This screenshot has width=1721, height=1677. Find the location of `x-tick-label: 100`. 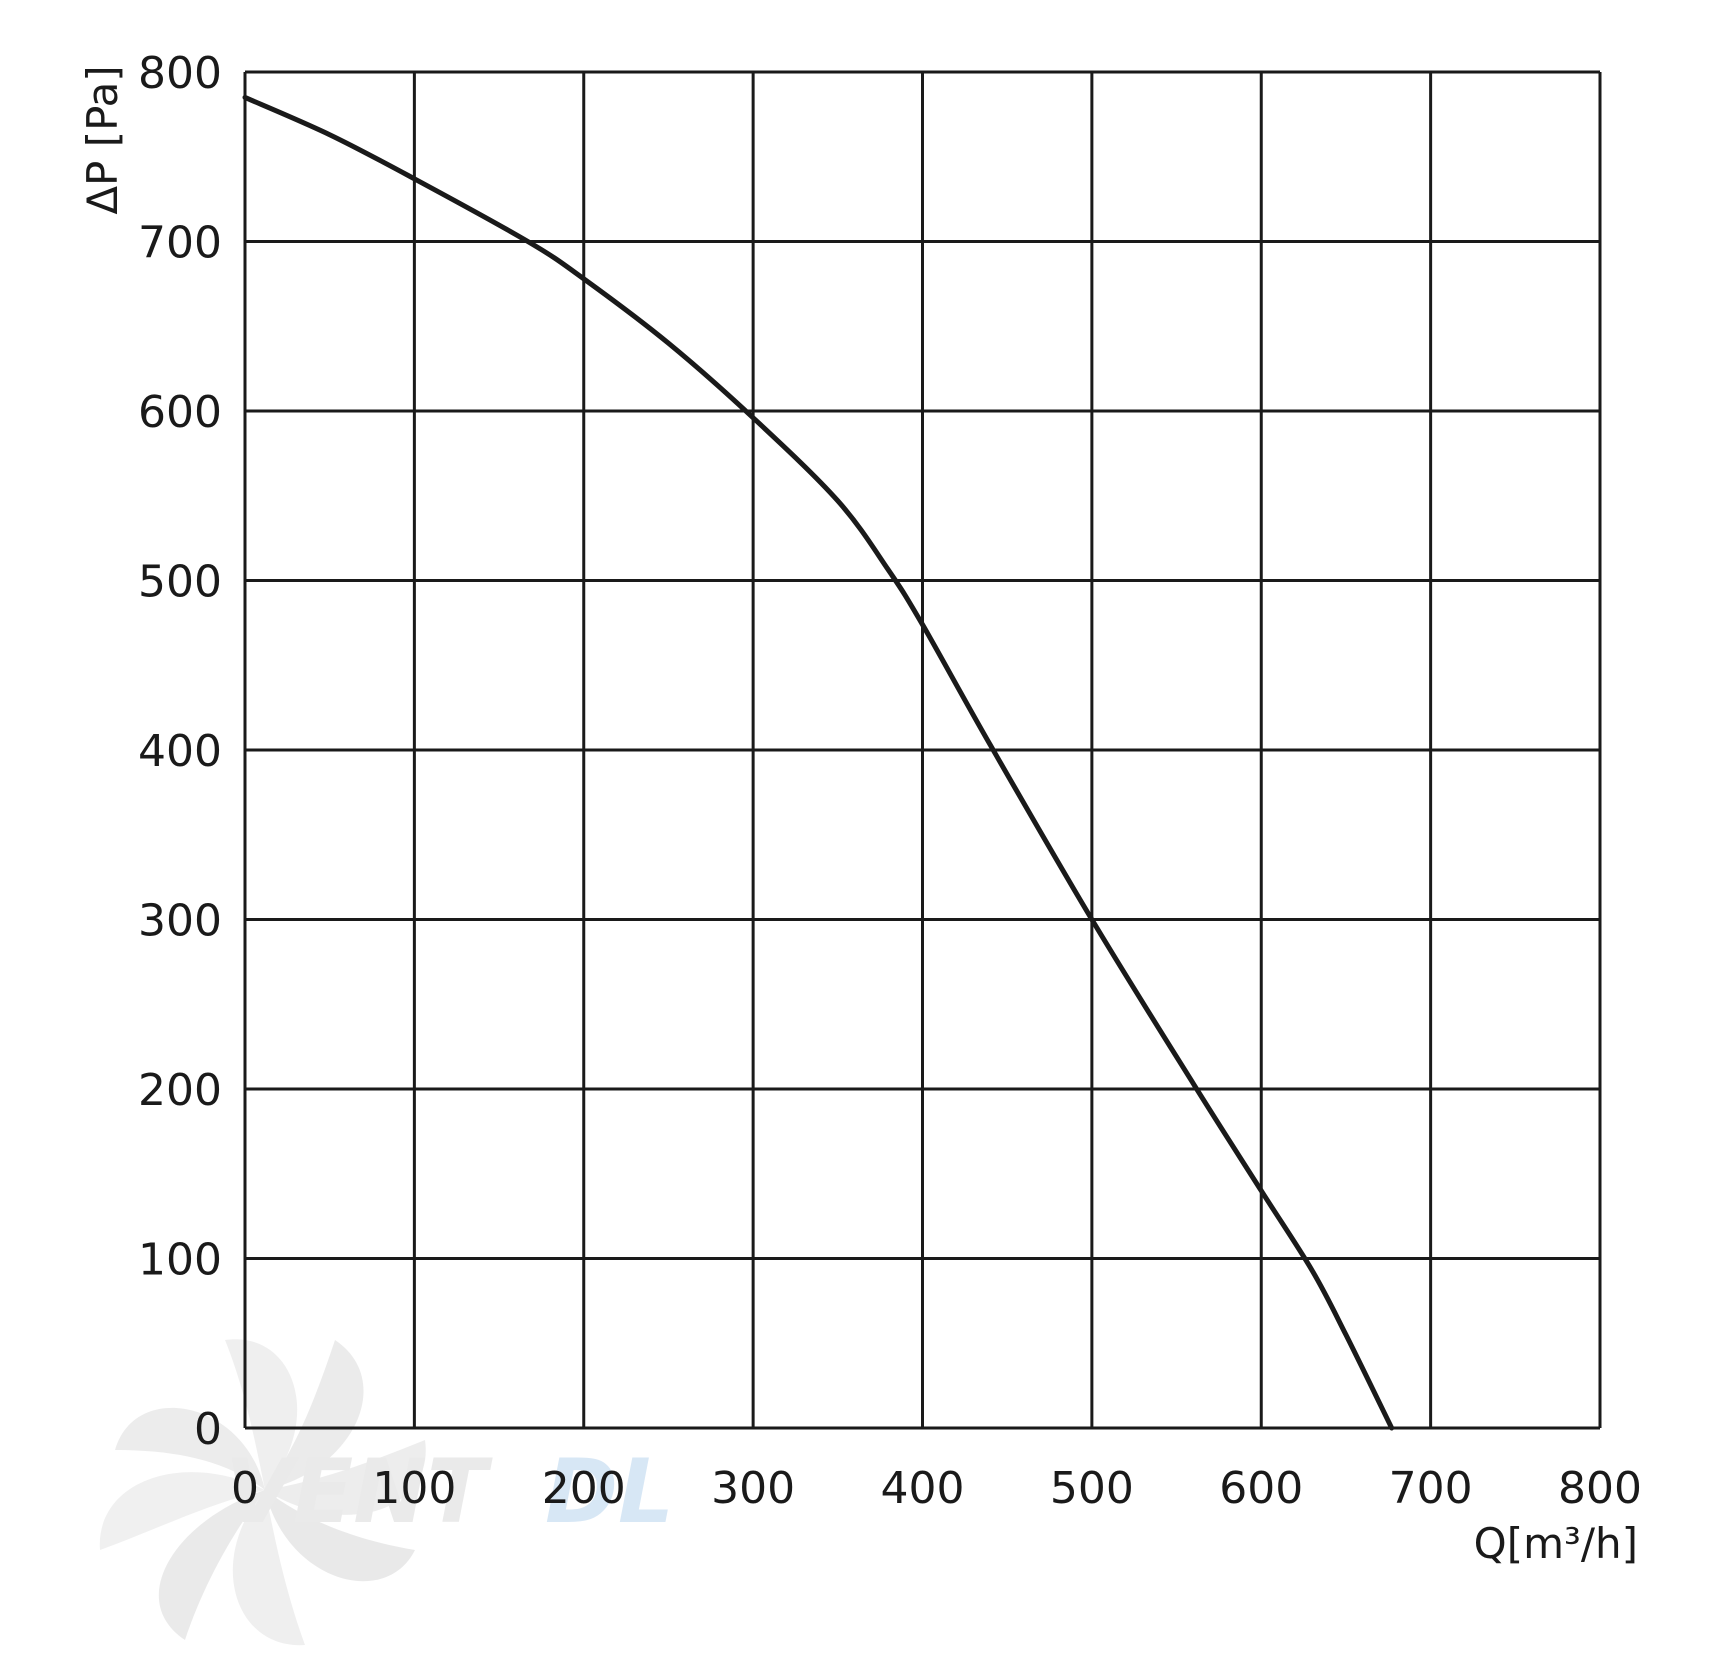

x-tick-label: 100 is located at coordinates (414, 1488).